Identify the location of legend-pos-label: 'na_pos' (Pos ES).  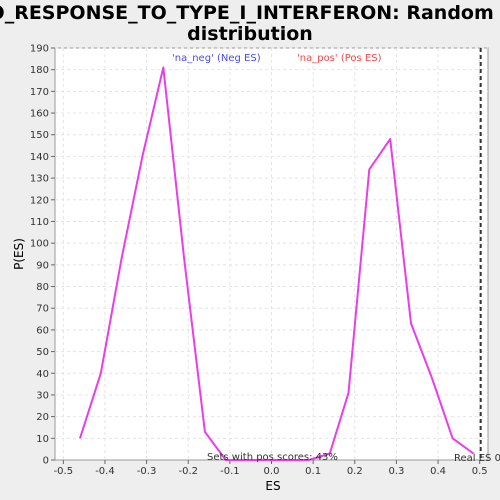
(339, 58).